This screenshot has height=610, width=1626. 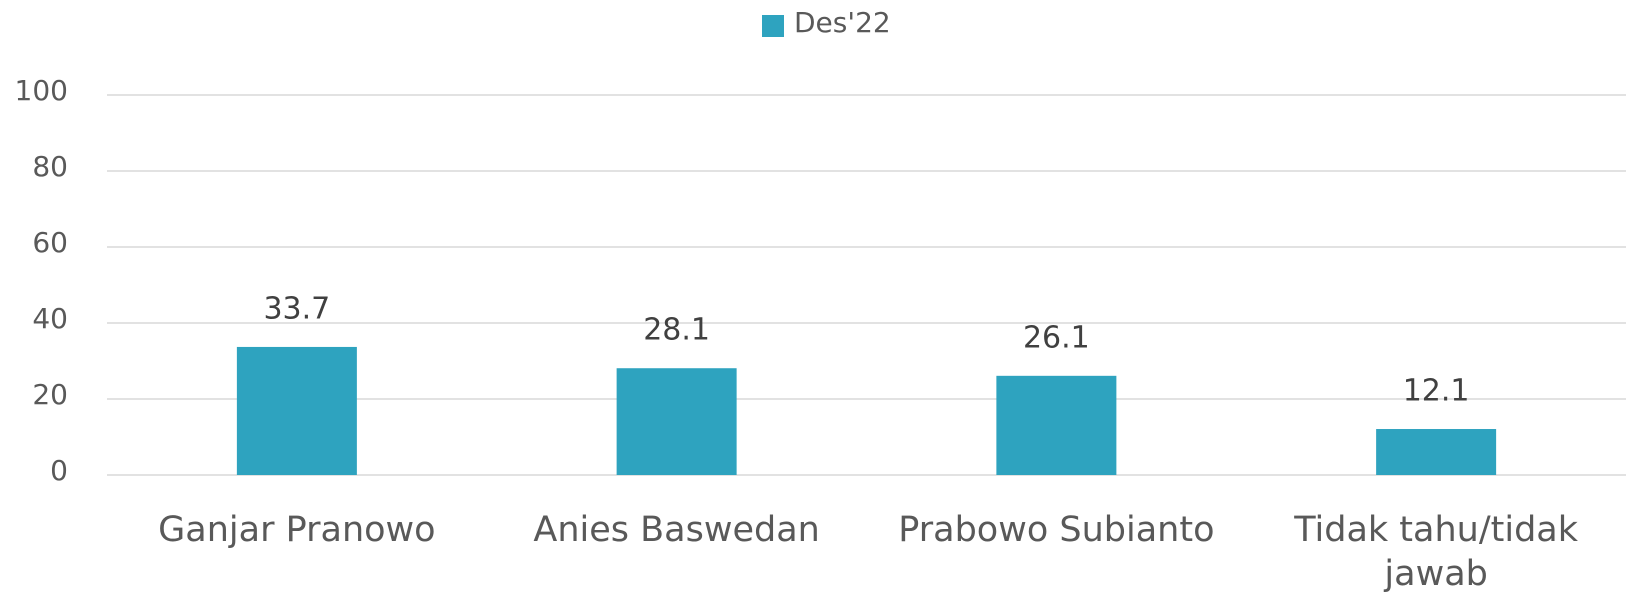 I want to click on x-tick-label: Prabowo Subianto, so click(x=1056, y=530).